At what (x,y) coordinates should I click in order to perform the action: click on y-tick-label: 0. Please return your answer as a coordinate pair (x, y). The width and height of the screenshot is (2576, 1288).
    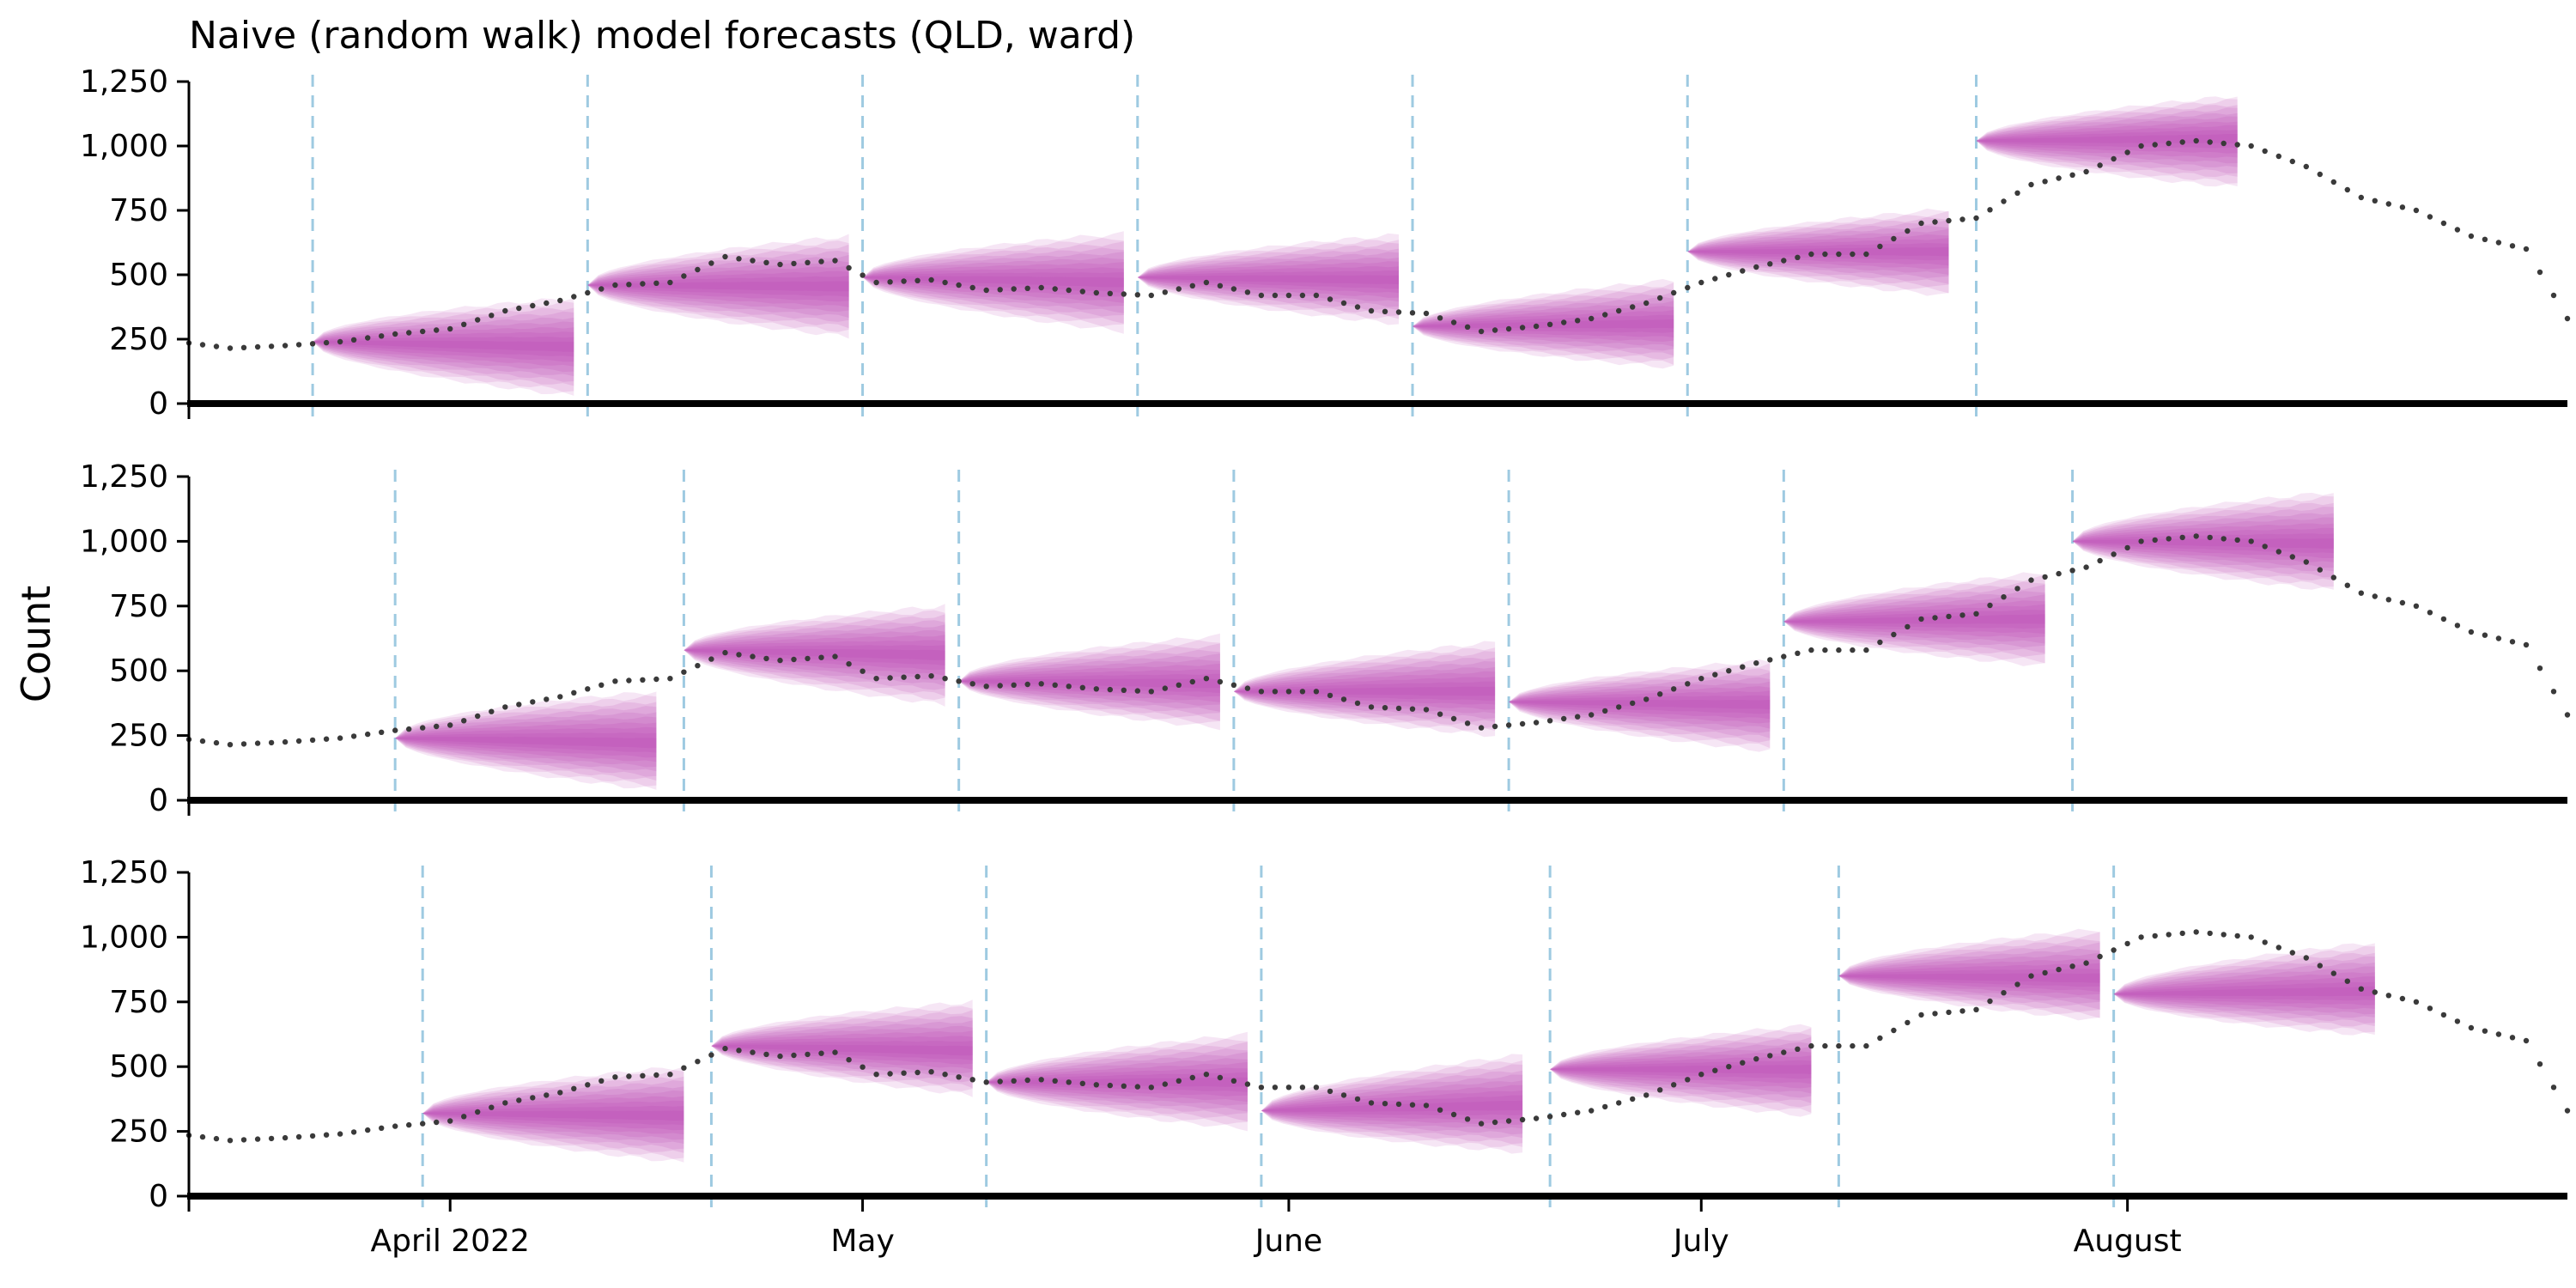
    Looking at the image, I should click on (159, 1196).